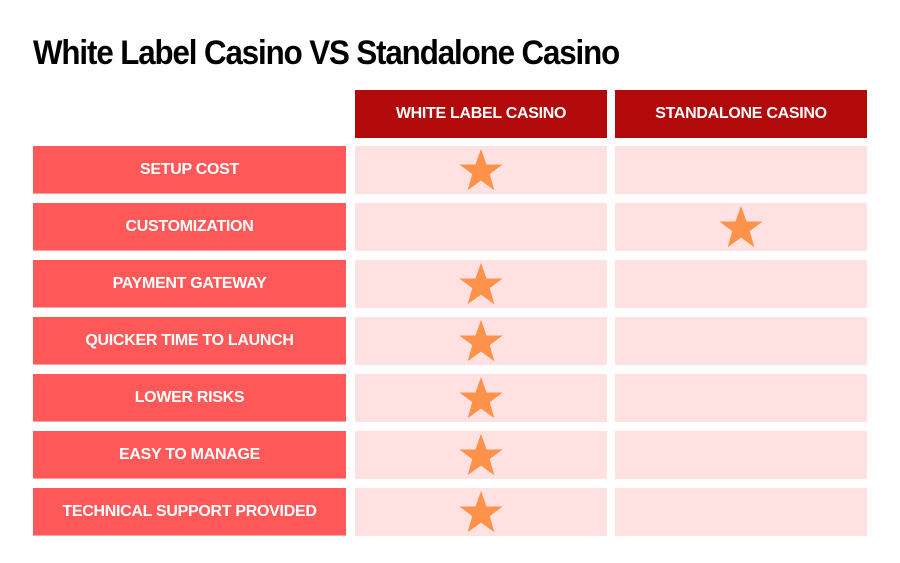  What do you see at coordinates (189, 284) in the screenshot?
I see `row-label: PAYMENT GATEWAY` at bounding box center [189, 284].